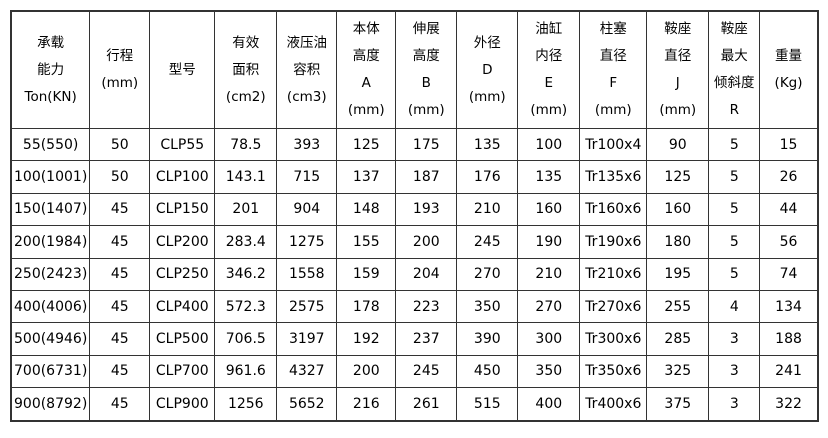 The height and width of the screenshot is (438, 828). Describe the element at coordinates (487, 306) in the screenshot. I see `cell-outer-diameter-d: 350` at that location.